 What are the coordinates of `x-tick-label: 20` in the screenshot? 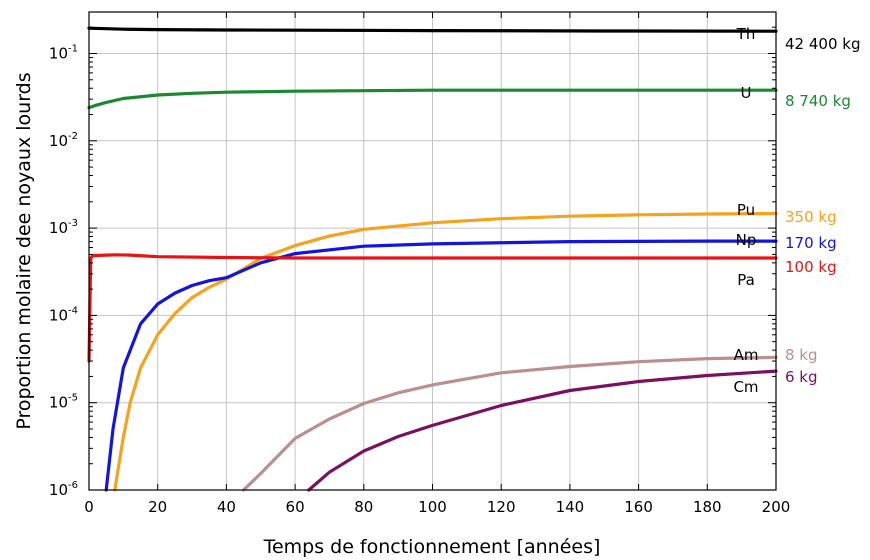 It's located at (157, 507).